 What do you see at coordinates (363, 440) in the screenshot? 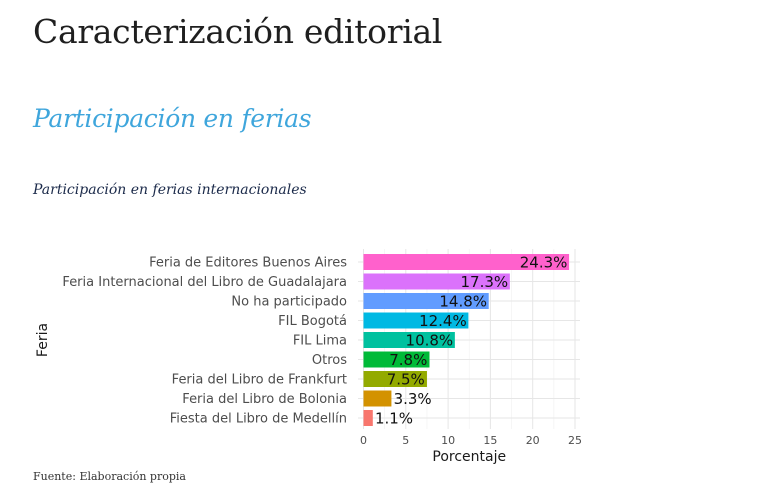
I see `x-tick-label: 0` at bounding box center [363, 440].